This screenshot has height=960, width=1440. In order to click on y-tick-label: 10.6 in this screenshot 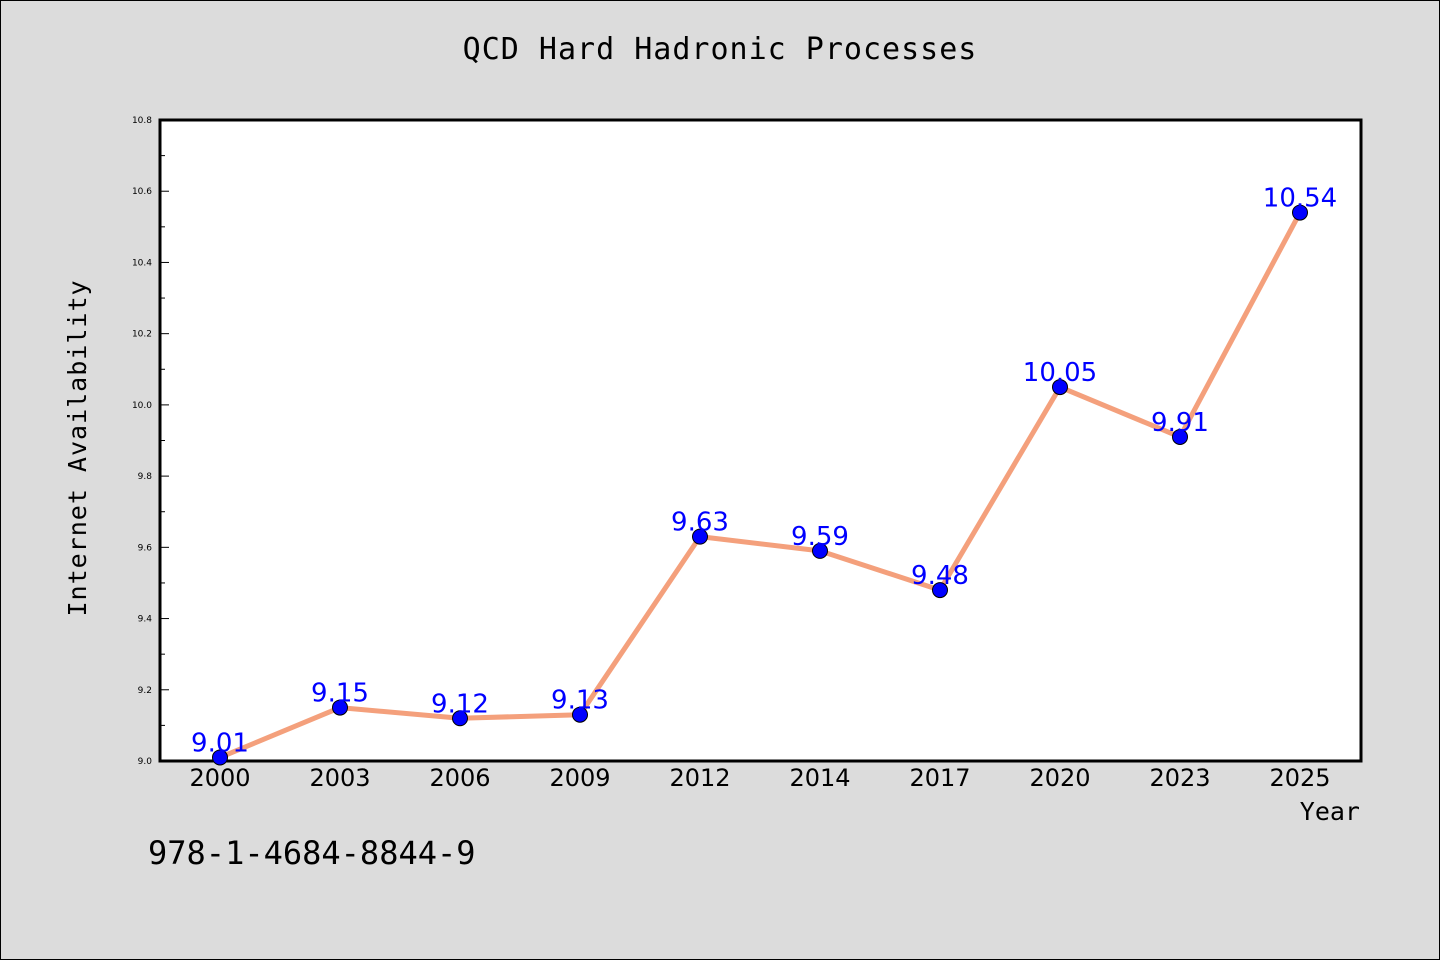, I will do `click(142, 192)`.